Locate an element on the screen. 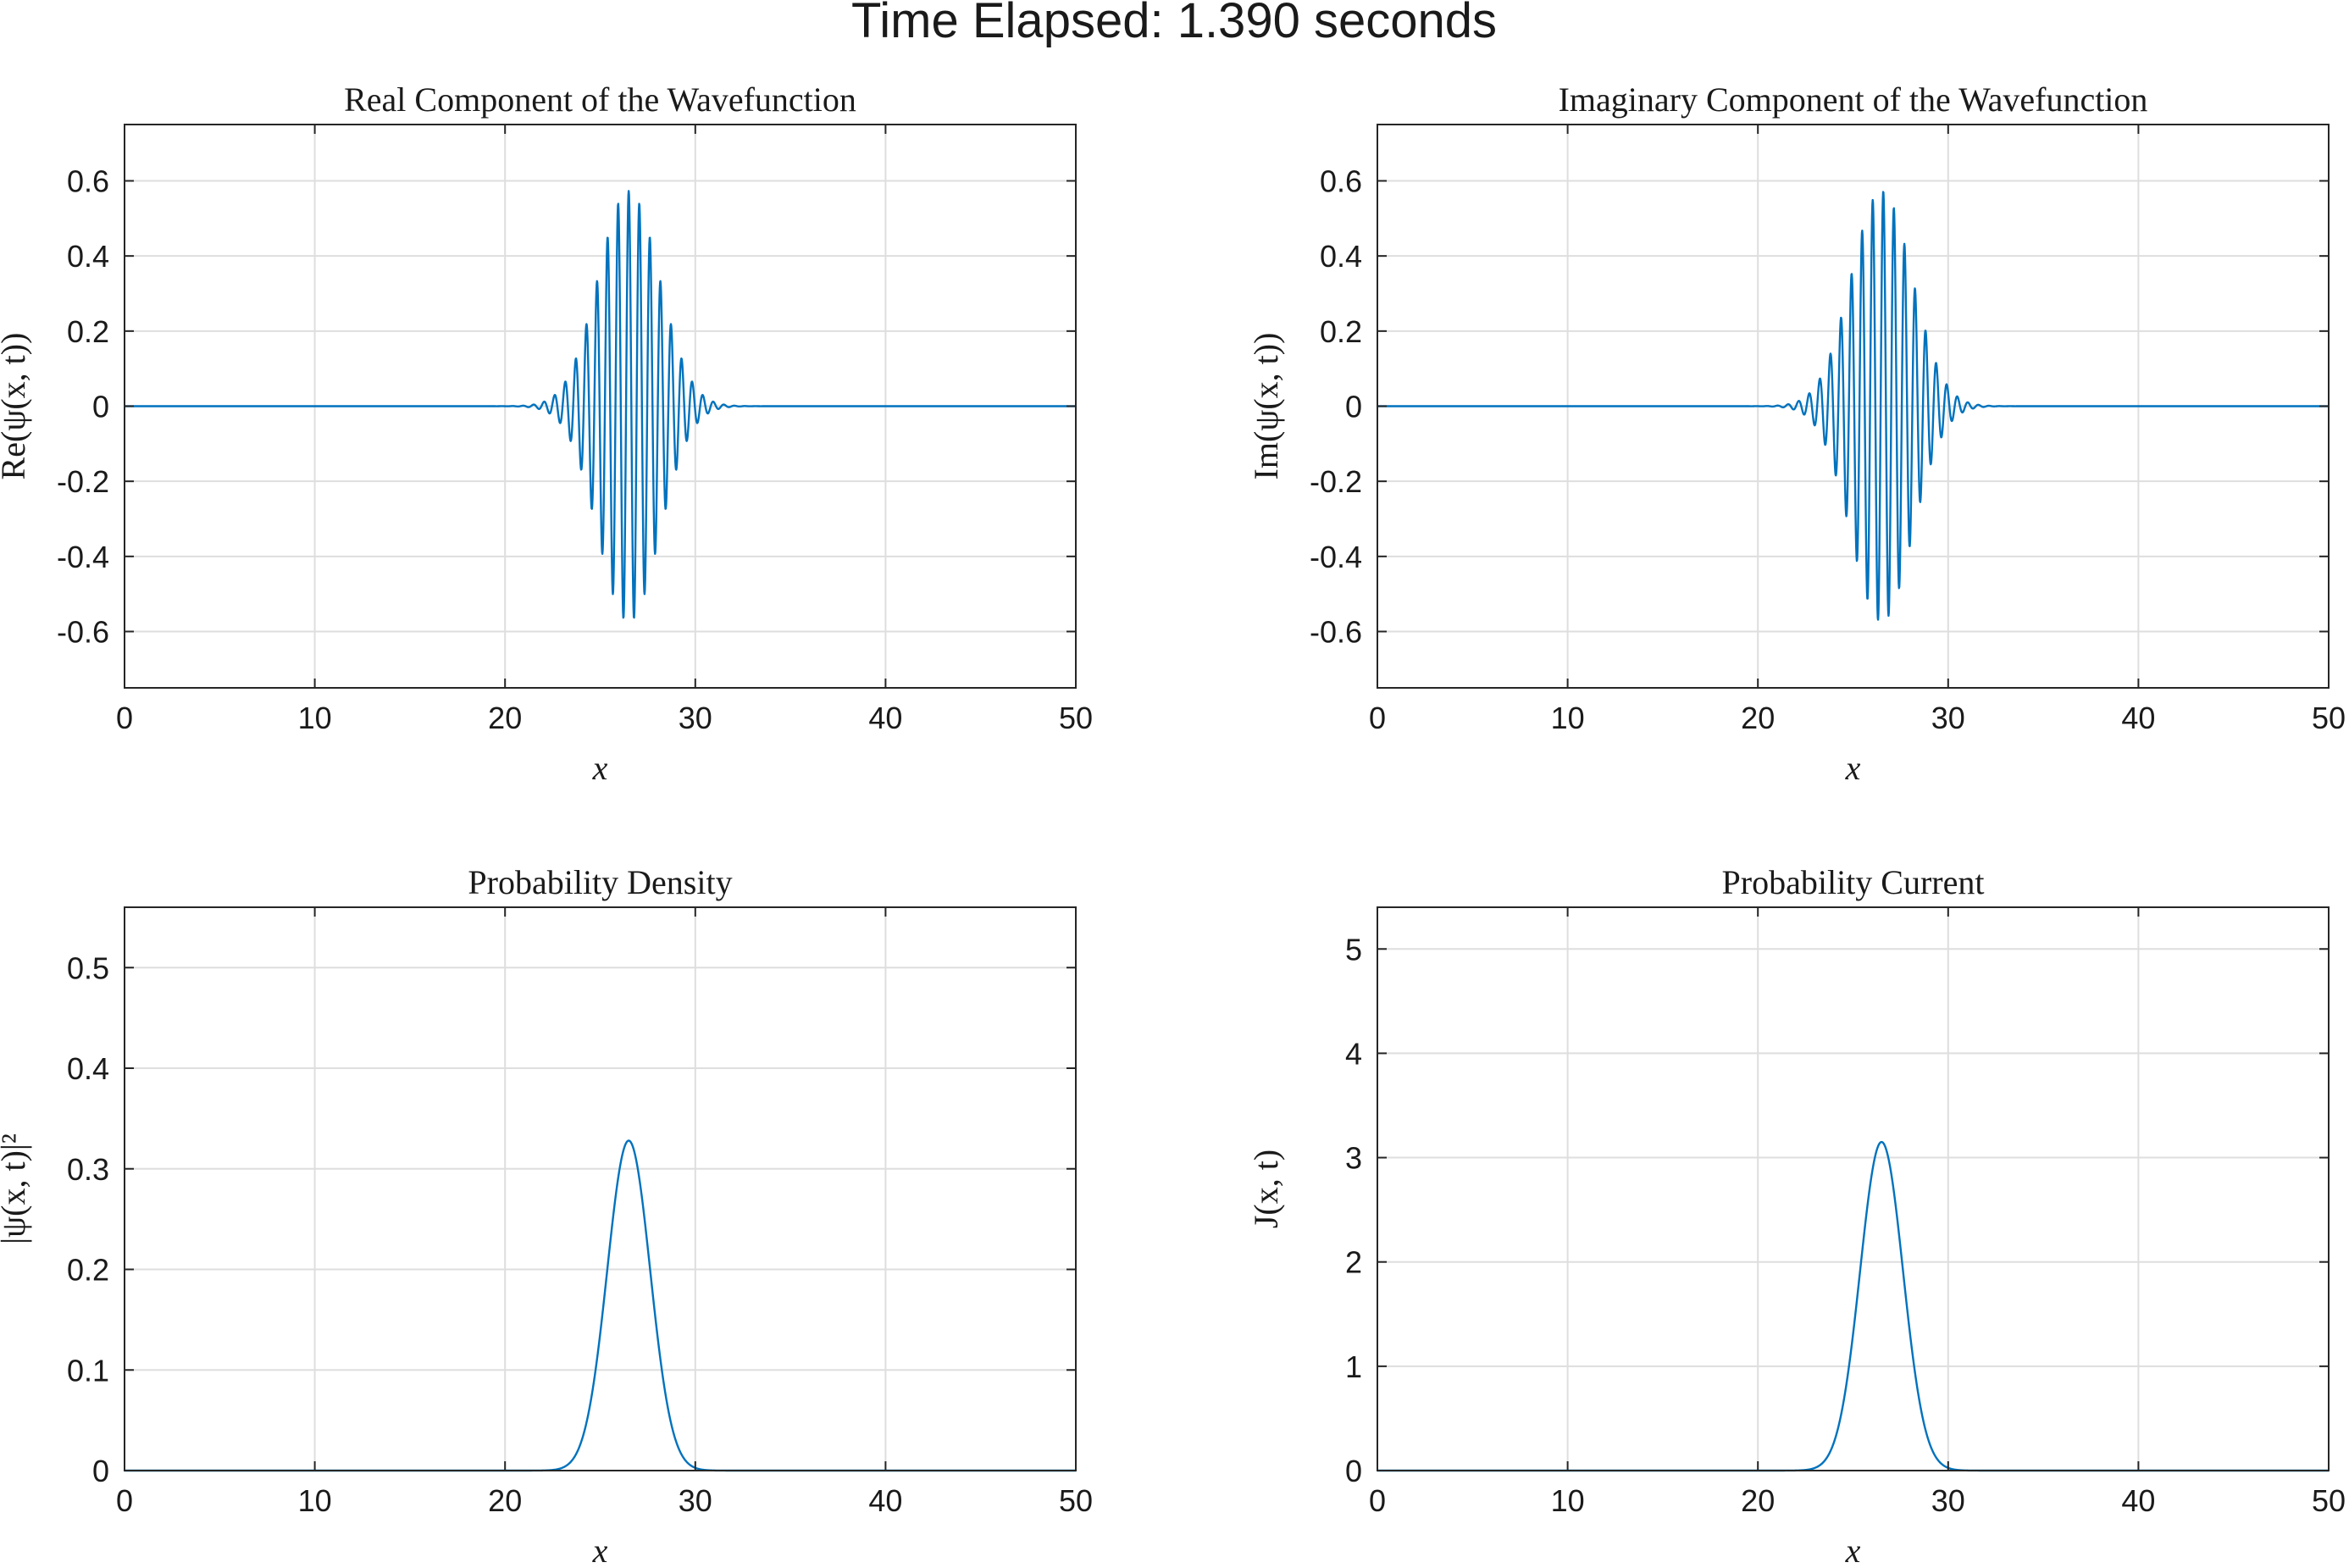 The width and height of the screenshot is (2349, 1568). y-axis-label: J(x, t) is located at coordinates (1266, 1189).